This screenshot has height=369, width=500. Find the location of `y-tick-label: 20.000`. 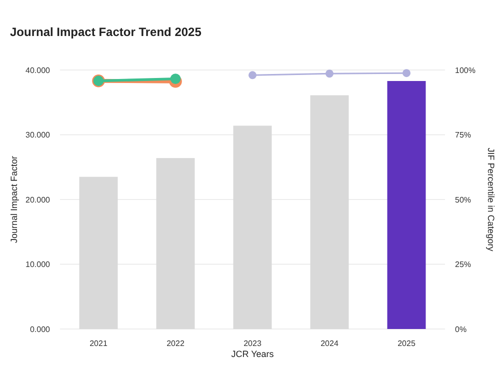

y-tick-label: 20.000 is located at coordinates (38, 199).